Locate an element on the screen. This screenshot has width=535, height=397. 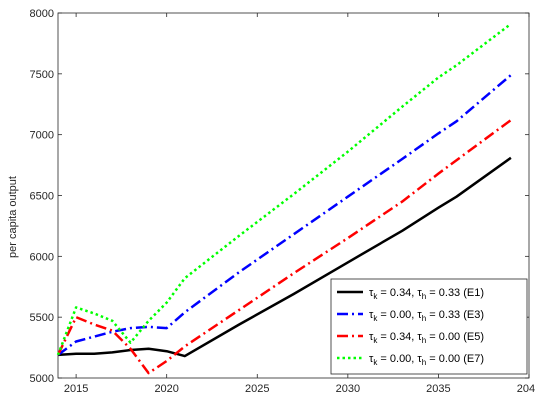
y-axis-title: per capita output is located at coordinates (13, 217).